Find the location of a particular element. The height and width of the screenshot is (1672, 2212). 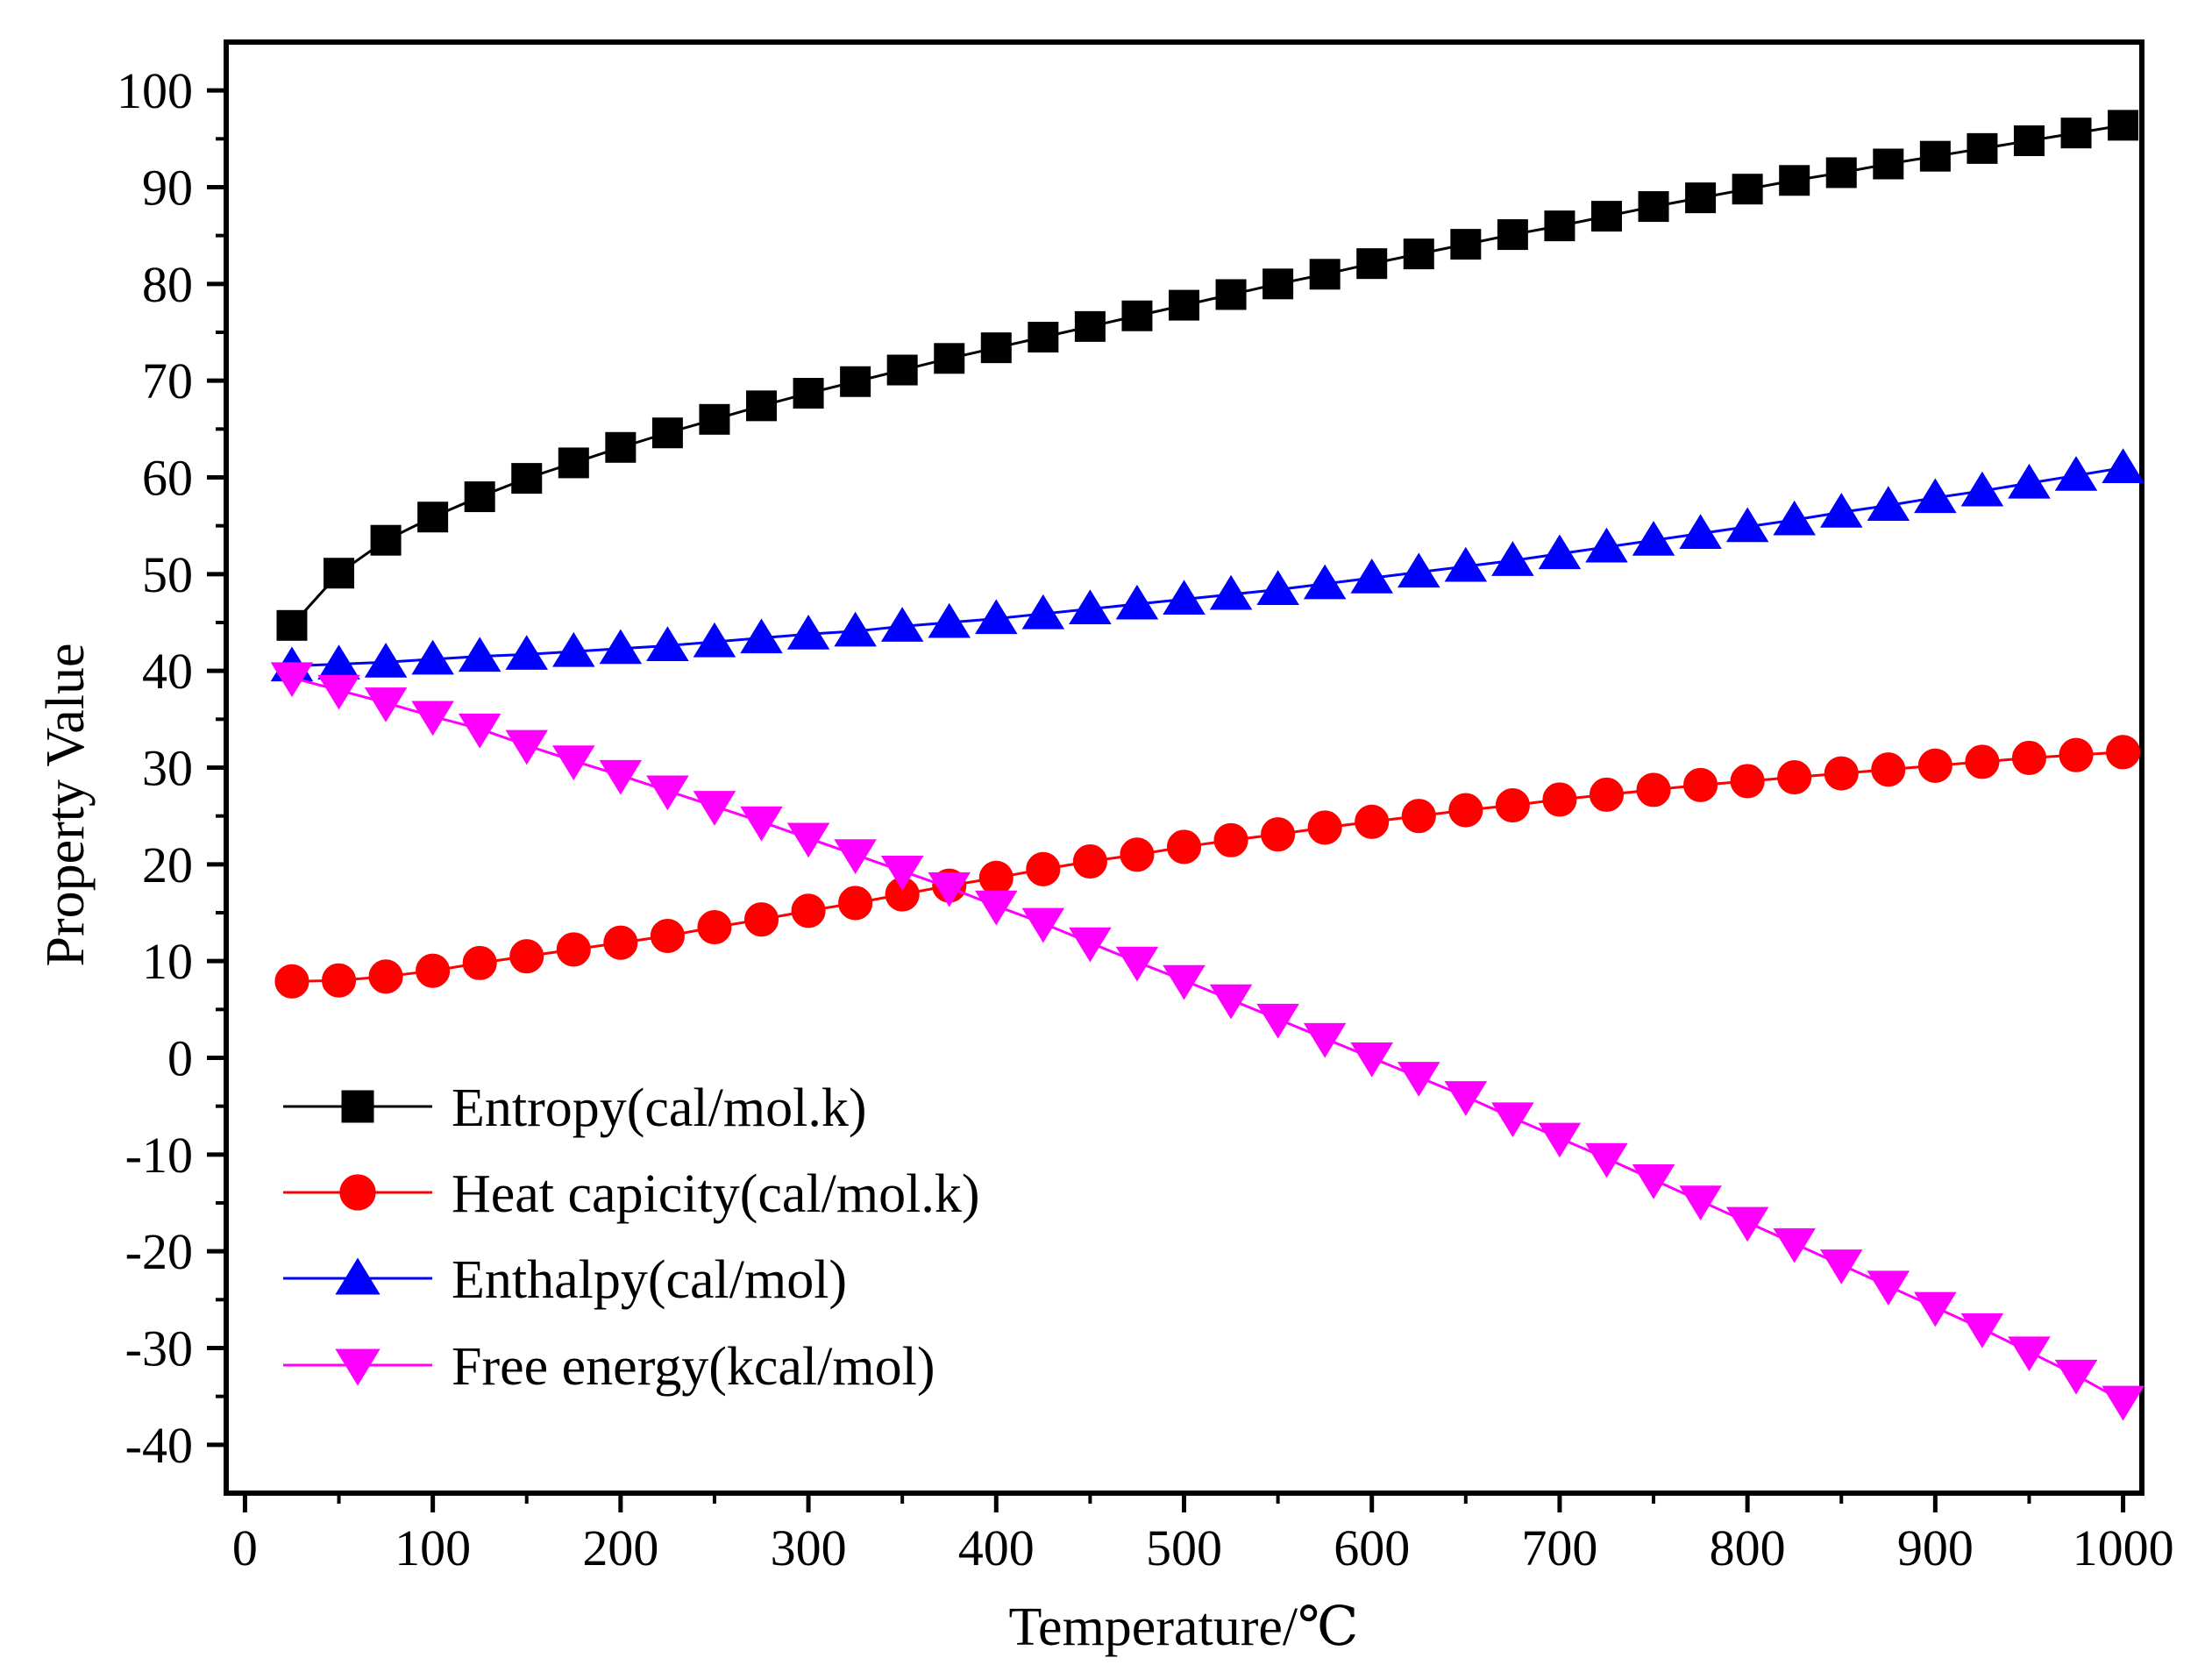

legend-item: Heat capicity(cal/mol.k) is located at coordinates (631, 1194).